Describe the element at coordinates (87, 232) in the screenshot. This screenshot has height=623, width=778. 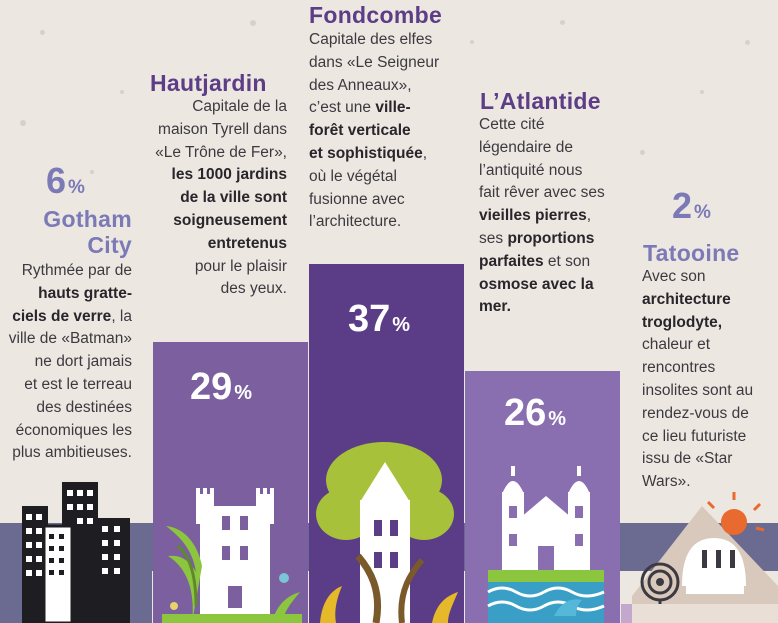
I see `title-gotham-city: Gotham City` at that location.